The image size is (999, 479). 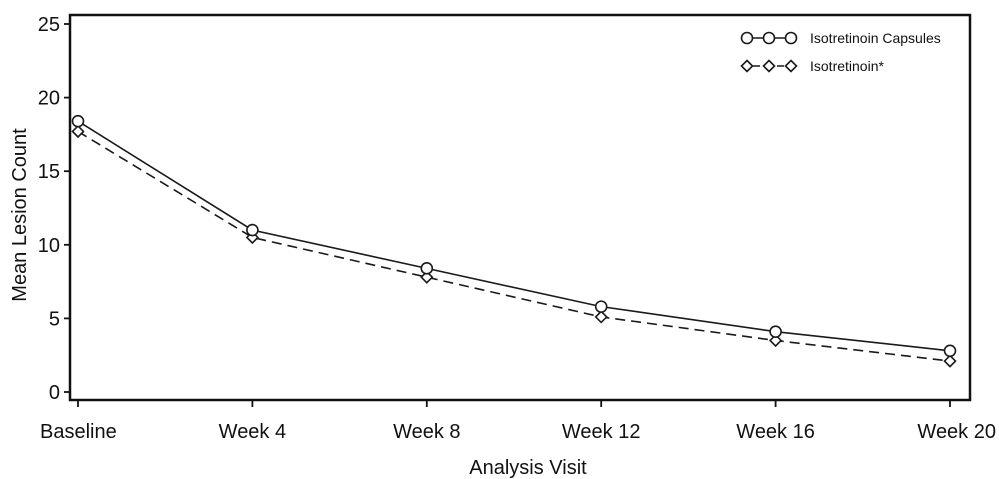 What do you see at coordinates (49, 99) in the screenshot?
I see `y-tick-label: 20` at bounding box center [49, 99].